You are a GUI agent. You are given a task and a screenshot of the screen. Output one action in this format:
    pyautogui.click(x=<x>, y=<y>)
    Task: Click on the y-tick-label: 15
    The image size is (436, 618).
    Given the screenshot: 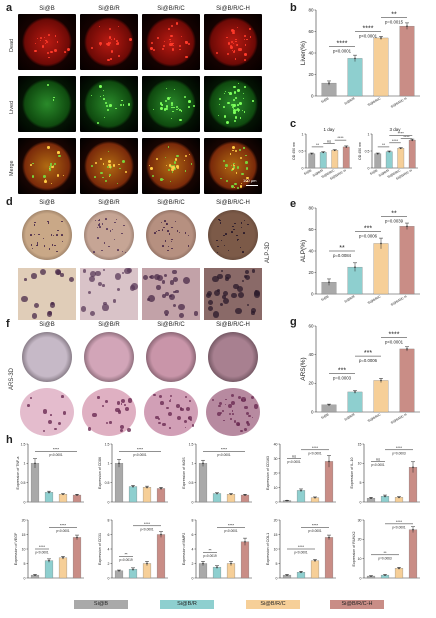 What is the action you would take?
    pyautogui.click(x=360, y=444)
    